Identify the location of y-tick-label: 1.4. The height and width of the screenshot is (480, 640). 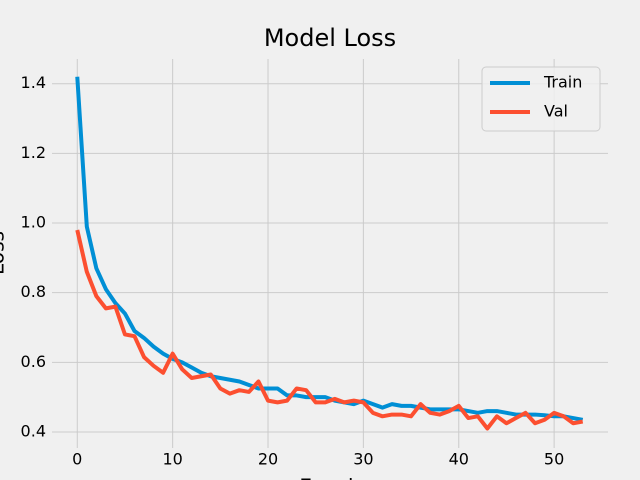
(33, 82).